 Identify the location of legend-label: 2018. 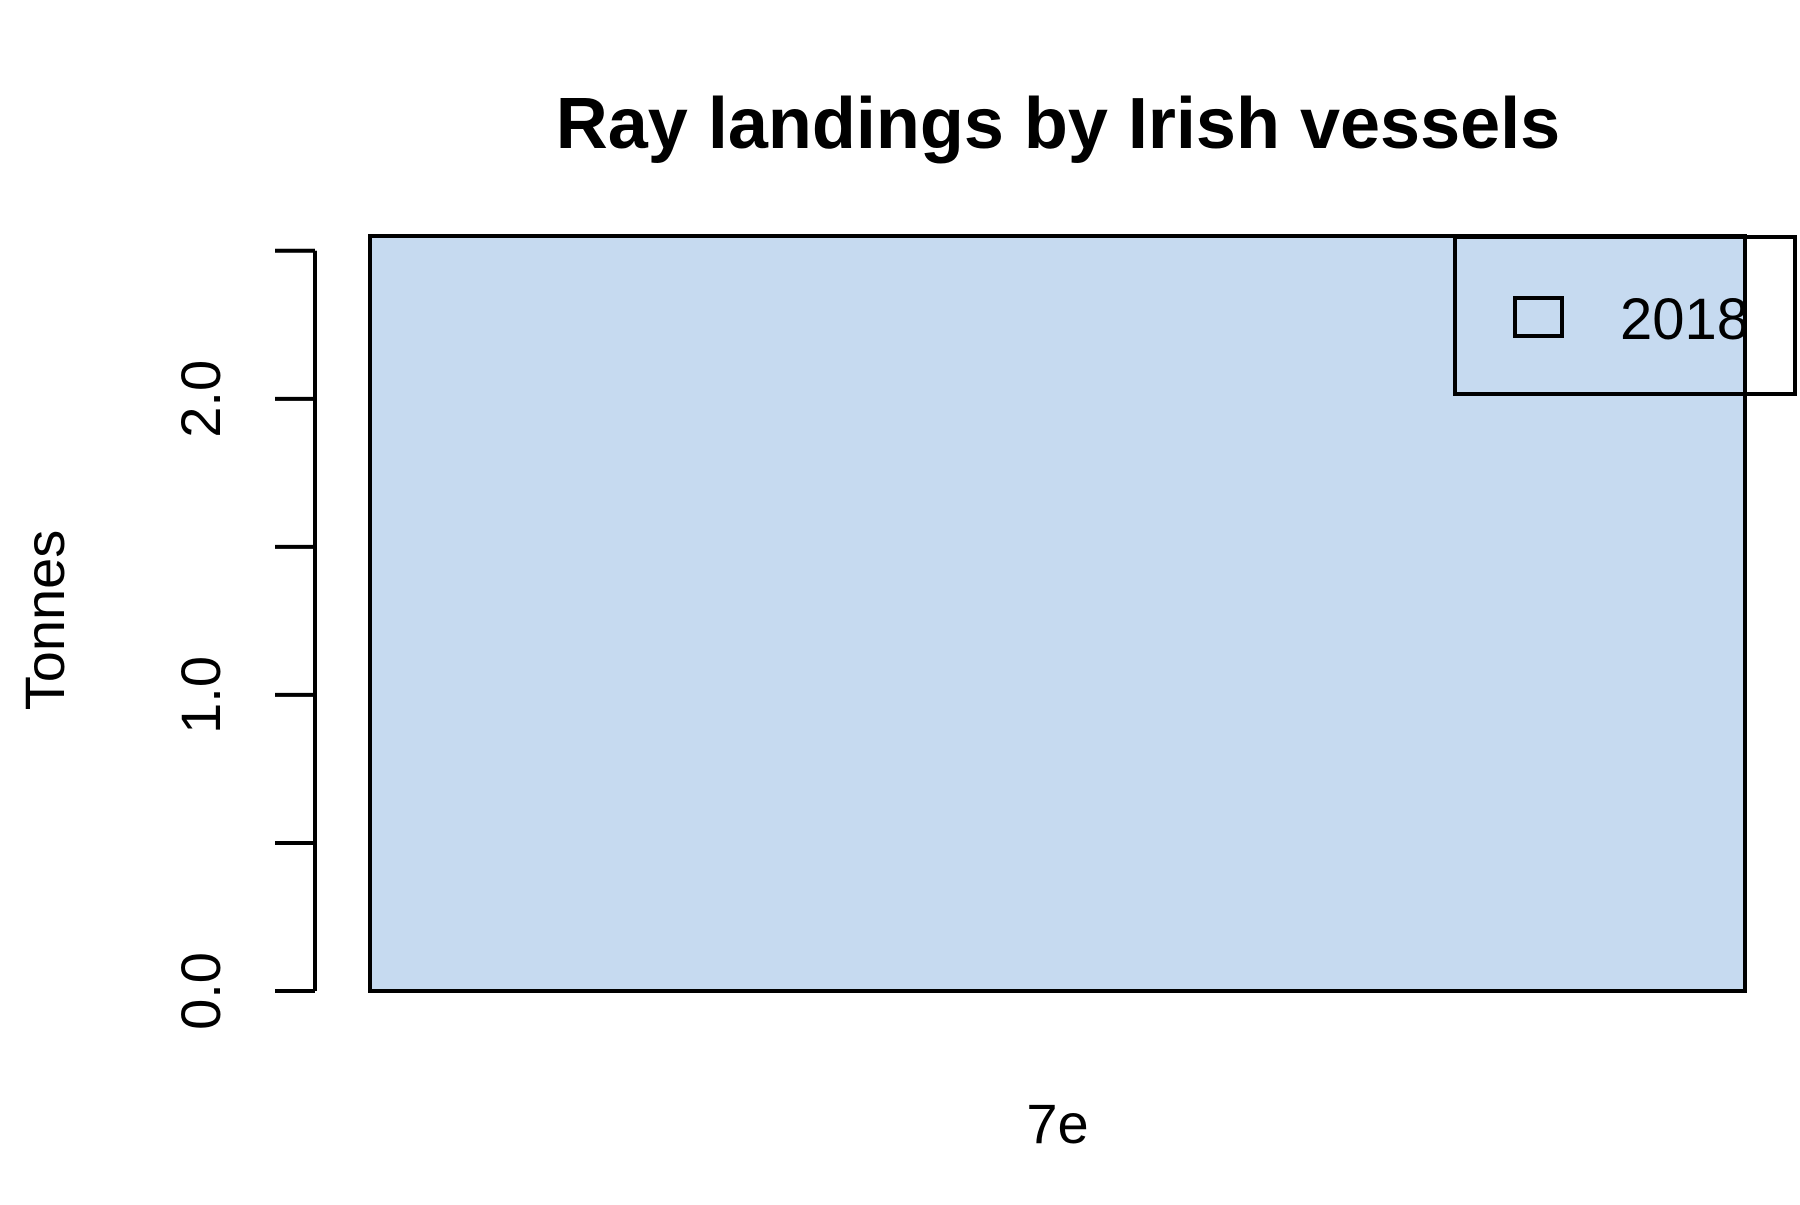
(1684, 319).